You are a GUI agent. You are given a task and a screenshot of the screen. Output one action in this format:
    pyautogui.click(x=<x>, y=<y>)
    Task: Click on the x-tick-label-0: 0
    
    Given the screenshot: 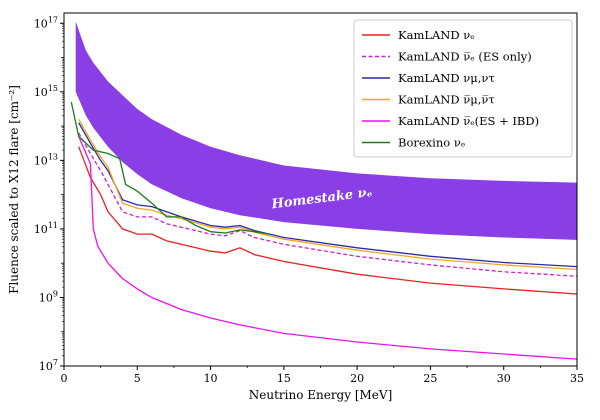 What is the action you would take?
    pyautogui.click(x=64, y=378)
    